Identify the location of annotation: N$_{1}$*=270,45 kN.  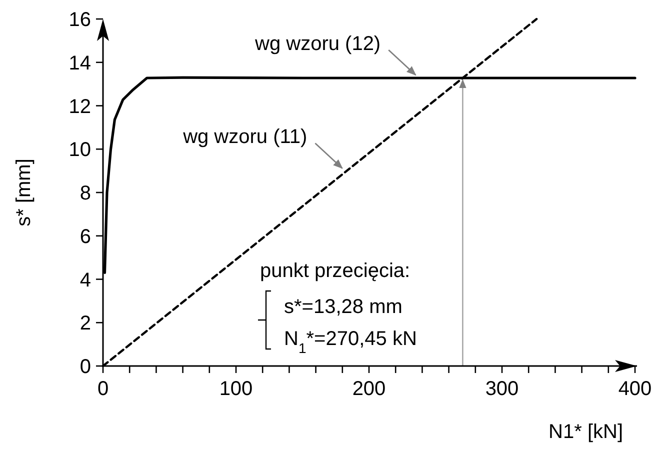
(350, 342).